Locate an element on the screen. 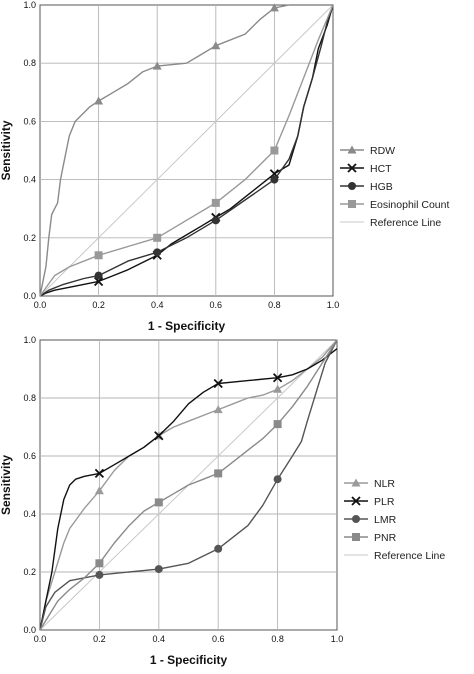  chart-2-x-tick-label: 0.6 is located at coordinates (218, 639).